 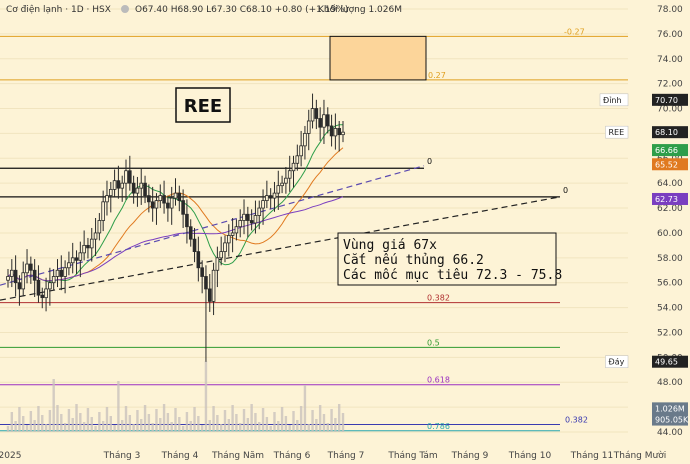 What do you see at coordinates (670, 259) in the screenshot?
I see `price-tick-label: 58.00` at bounding box center [670, 259].